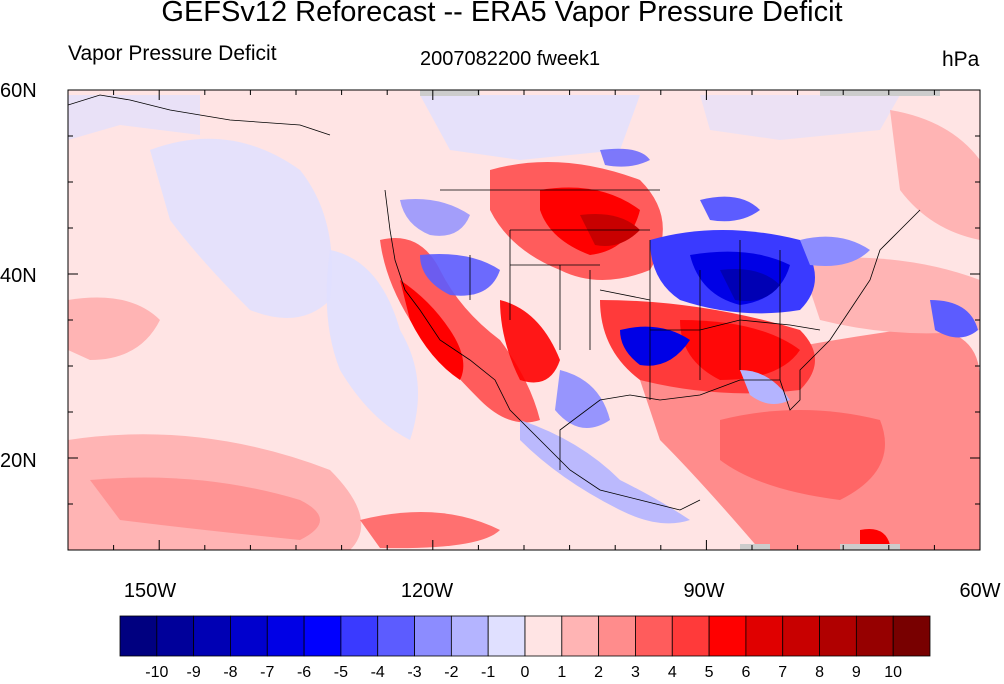 The width and height of the screenshot is (1004, 684). I want to click on variable-label: Vapor Pressure Deficit, so click(172, 53).